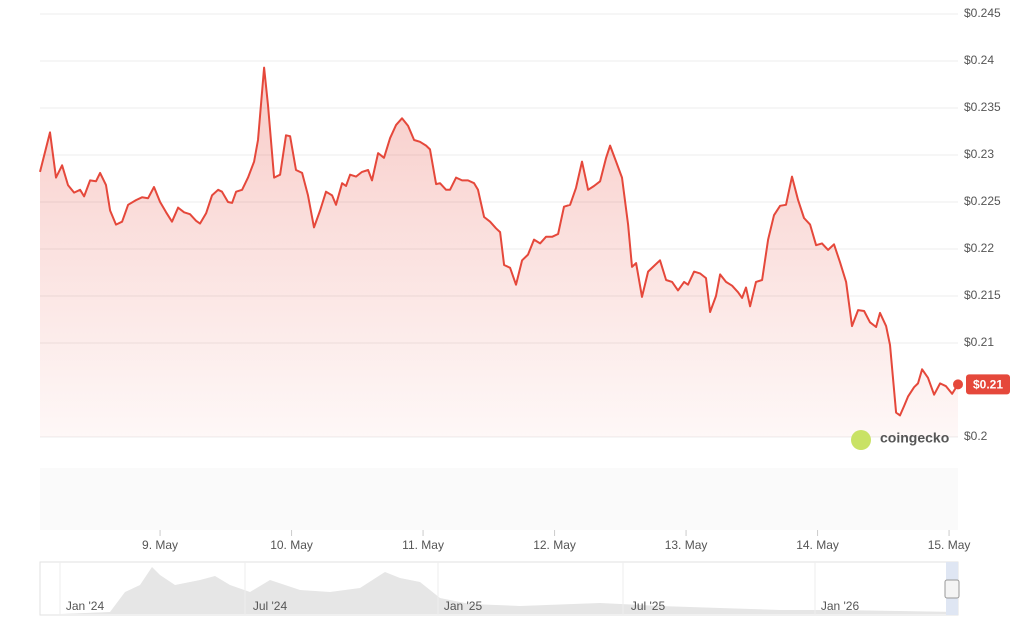 This screenshot has width=1024, height=639. Describe the element at coordinates (554, 545) in the screenshot. I see `x-tick-label: 12. May` at that location.